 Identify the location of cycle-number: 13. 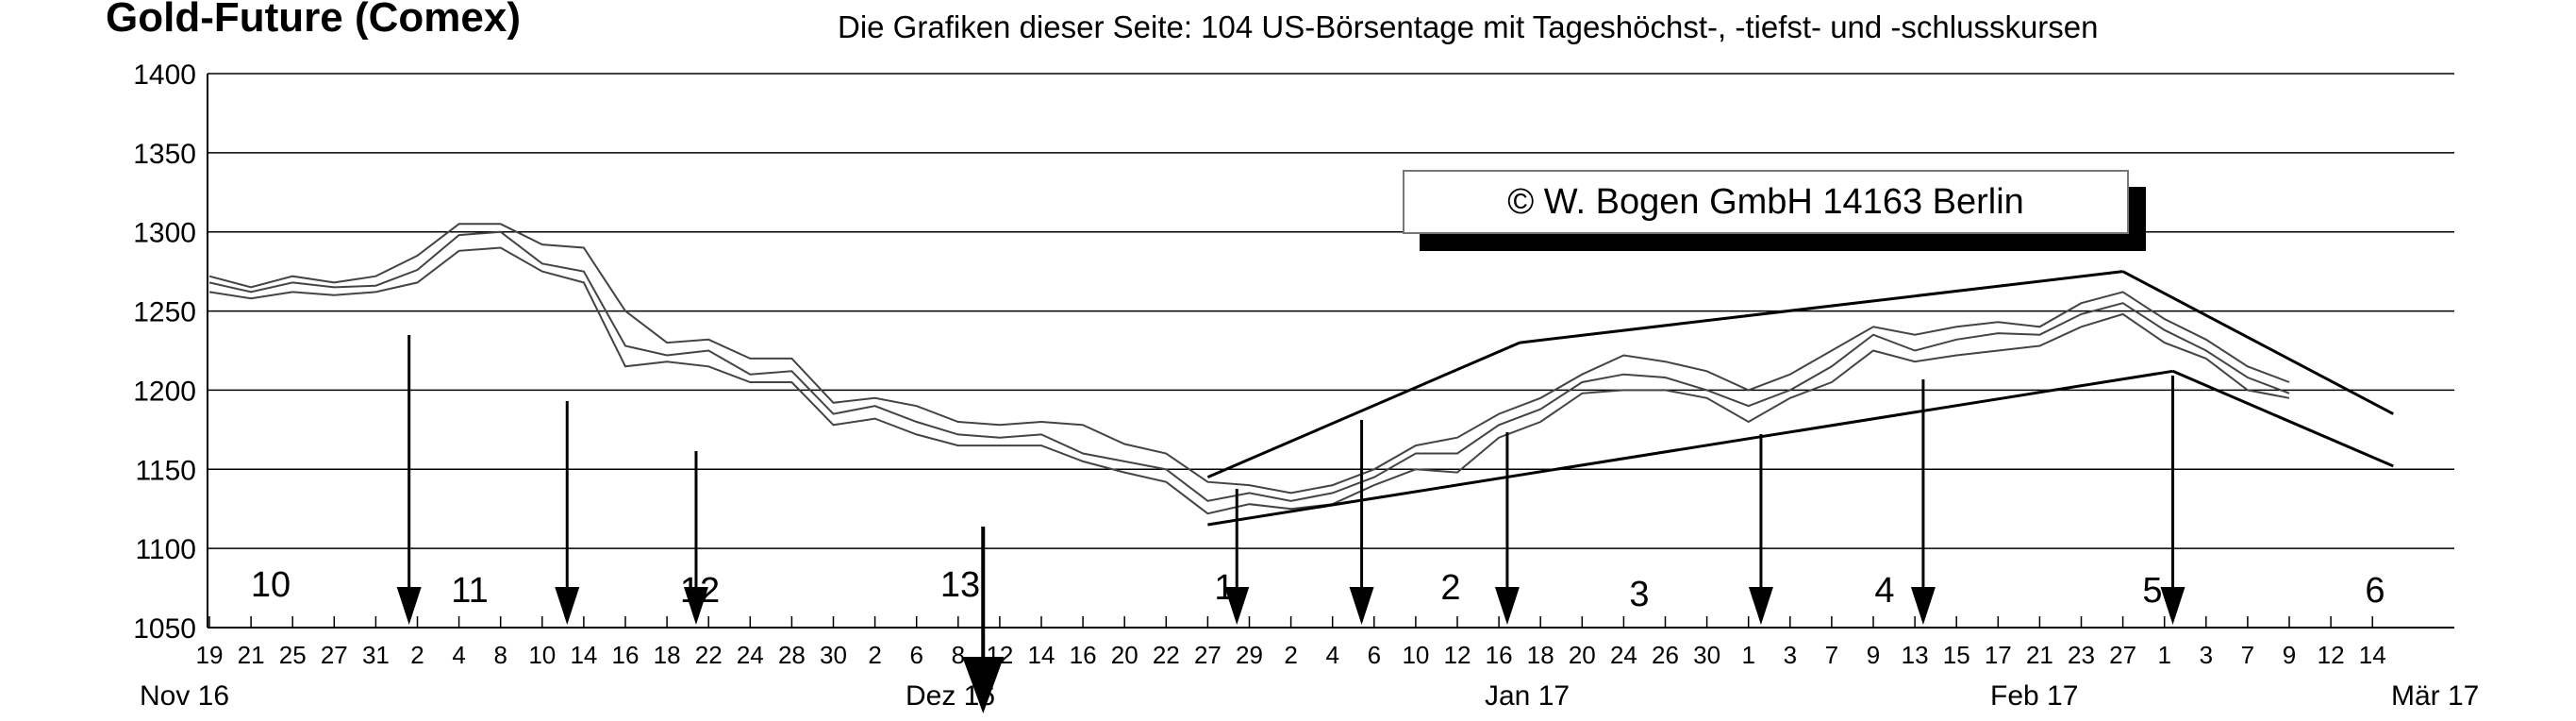
(960, 585).